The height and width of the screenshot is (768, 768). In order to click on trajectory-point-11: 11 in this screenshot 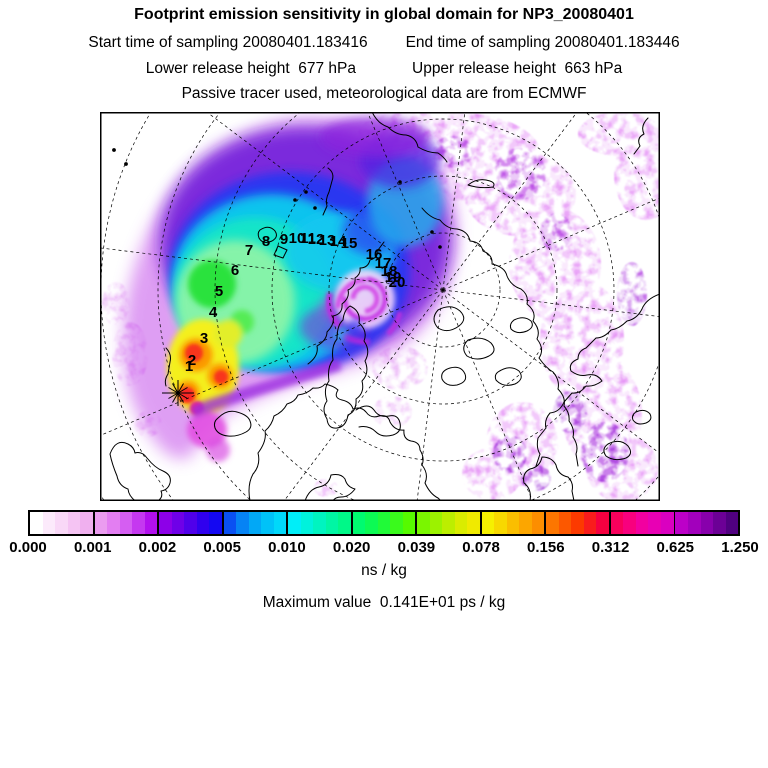, I will do `click(308, 238)`.